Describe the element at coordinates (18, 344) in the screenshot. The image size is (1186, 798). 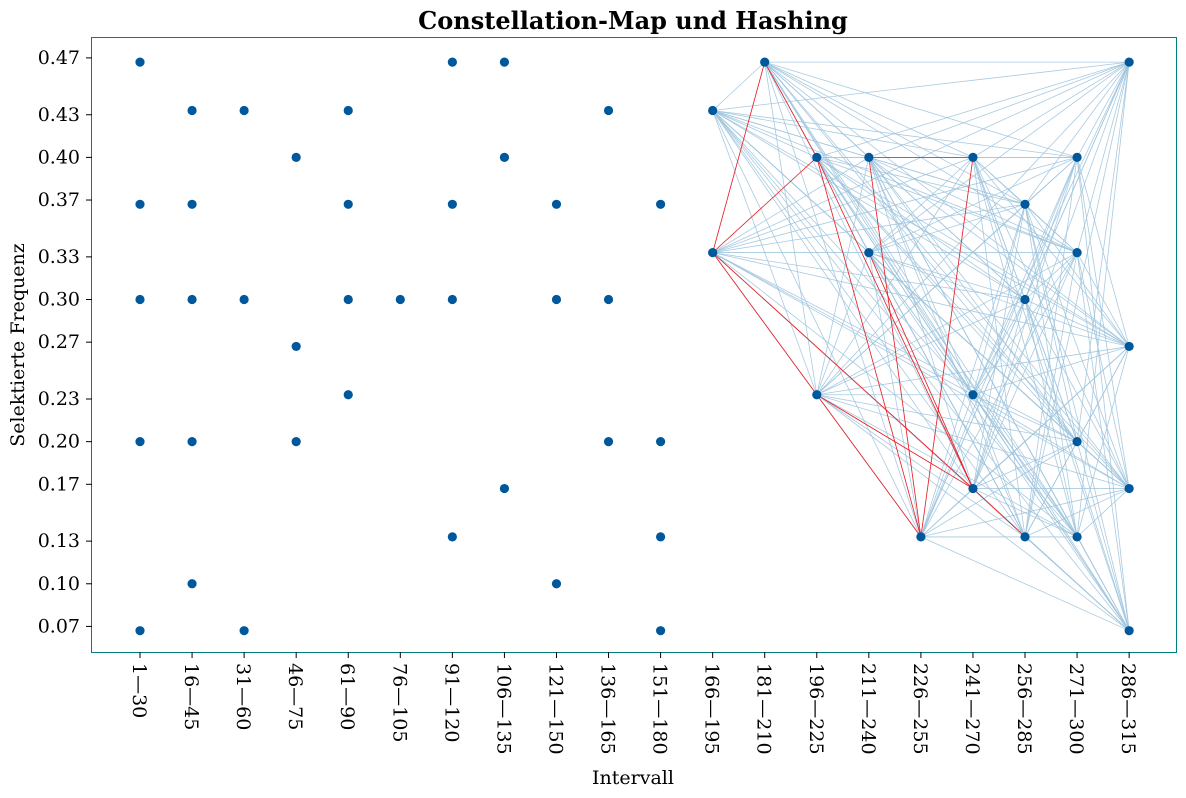
I see `y-axis-label: Selektierte Frequenz` at that location.